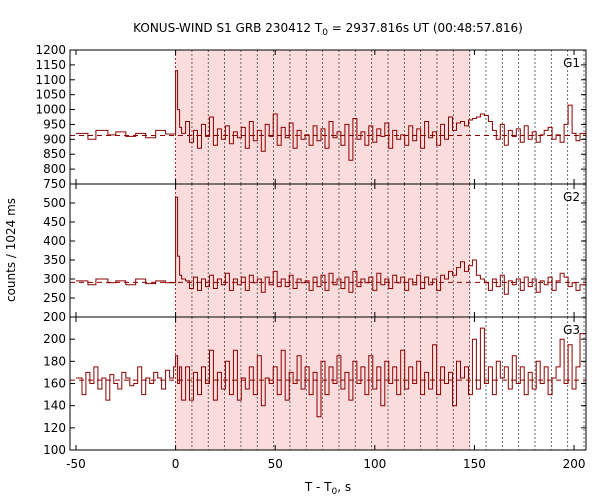 The image size is (600, 500). I want to click on y-tick-label: 850, so click(54, 154).